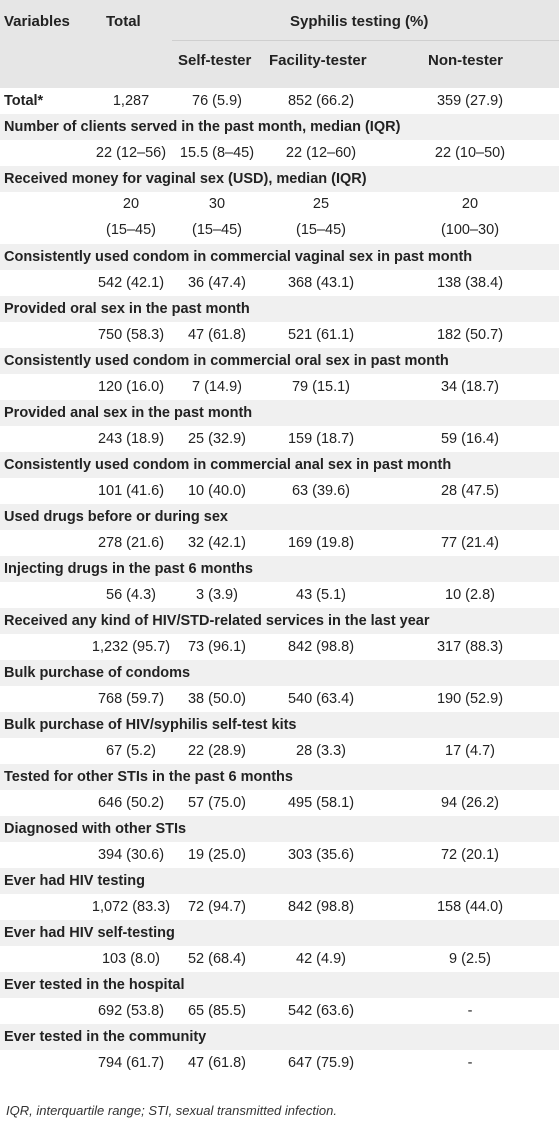 Image resolution: width=559 pixels, height=1131 pixels. What do you see at coordinates (279, 1063) in the screenshot?
I see `table-row-values: 794 (61.7) 47 (61.8) 647 (75.9) -` at bounding box center [279, 1063].